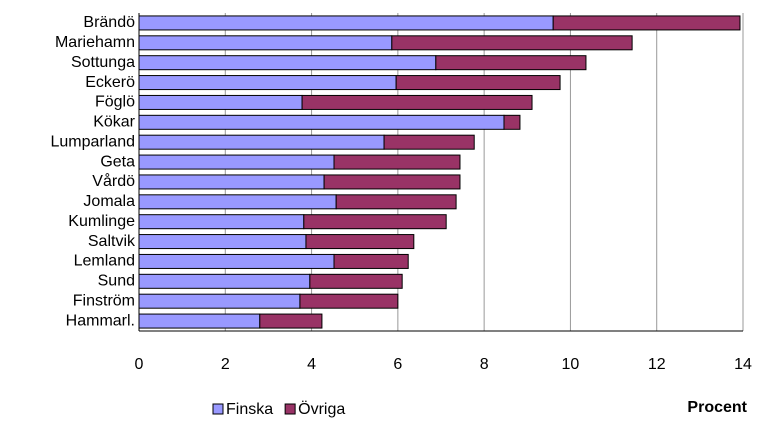  Describe the element at coordinates (113, 181) in the screenshot. I see `y-tick-label: Vårdö` at that location.